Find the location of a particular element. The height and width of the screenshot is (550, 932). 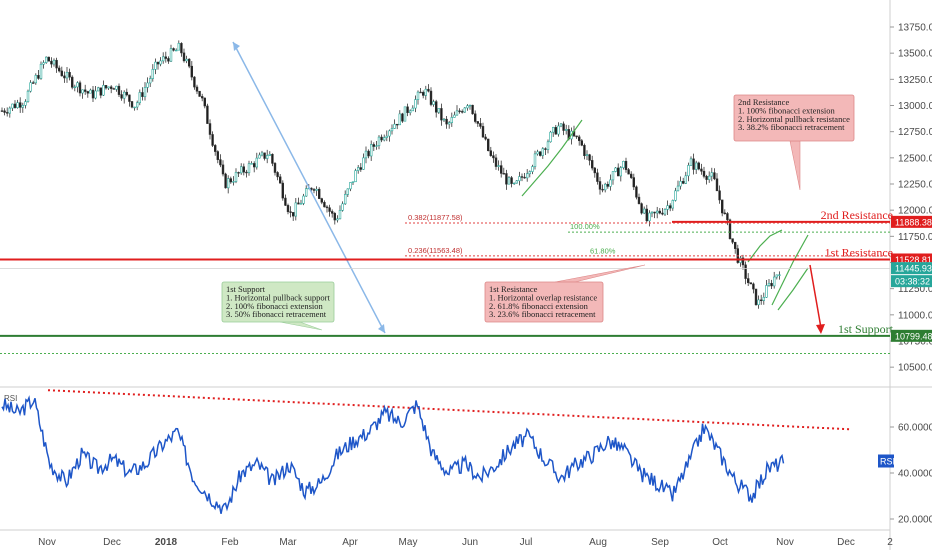

note-line: 3. 38.2% fibonacci retracement is located at coordinates (791, 127).